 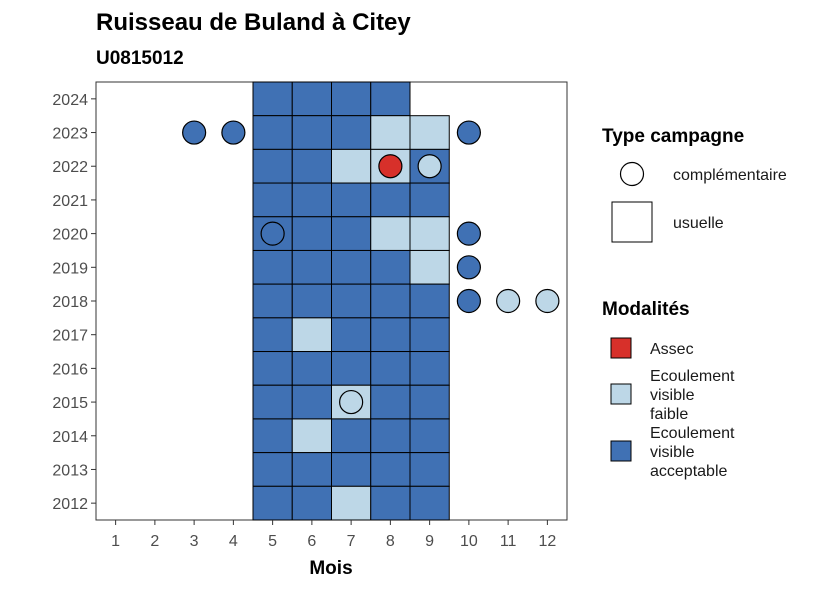 I want to click on x-axis: 1 2 3 4 5 6 7 8 9 10 11 12, so click(x=333, y=535).